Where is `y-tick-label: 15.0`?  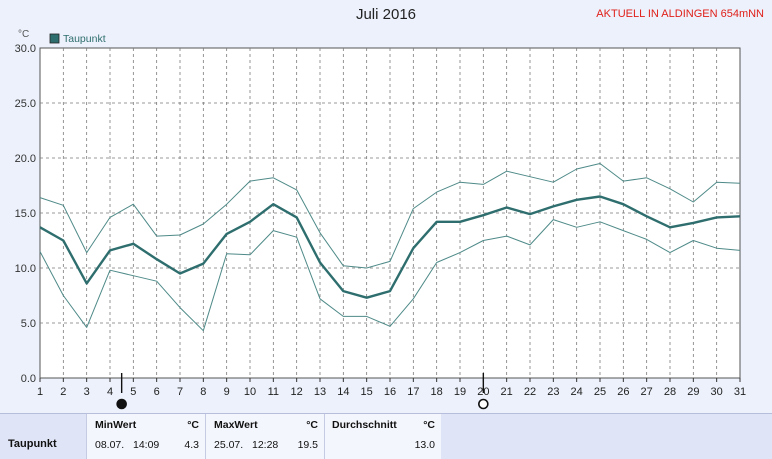 y-tick-label: 15.0 is located at coordinates (25, 214).